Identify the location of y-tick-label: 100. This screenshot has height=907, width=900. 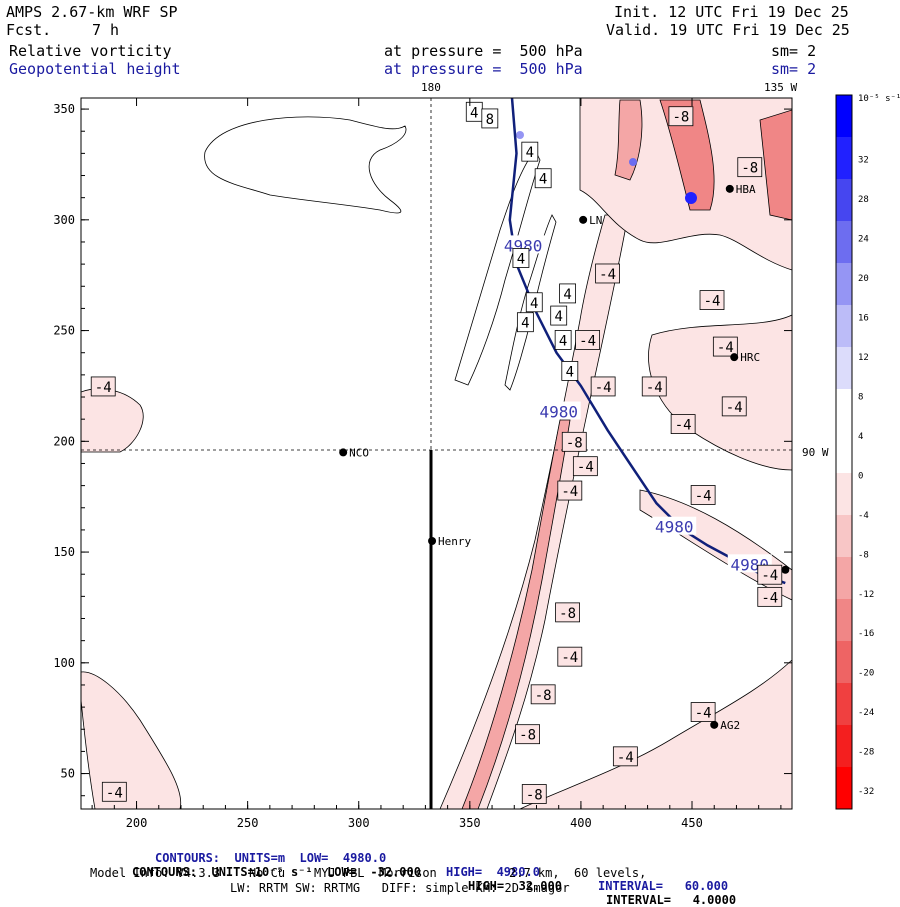
(64, 663).